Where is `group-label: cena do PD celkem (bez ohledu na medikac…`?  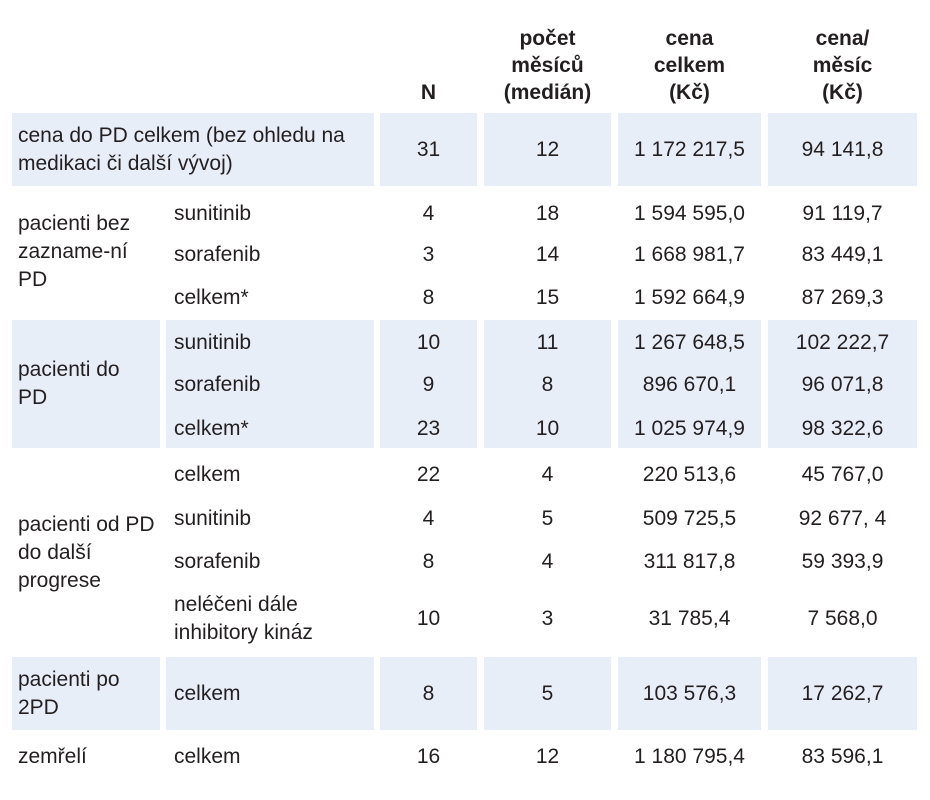
group-label: cena do PD celkem (bez ohledu na medikac… is located at coordinates (181, 149).